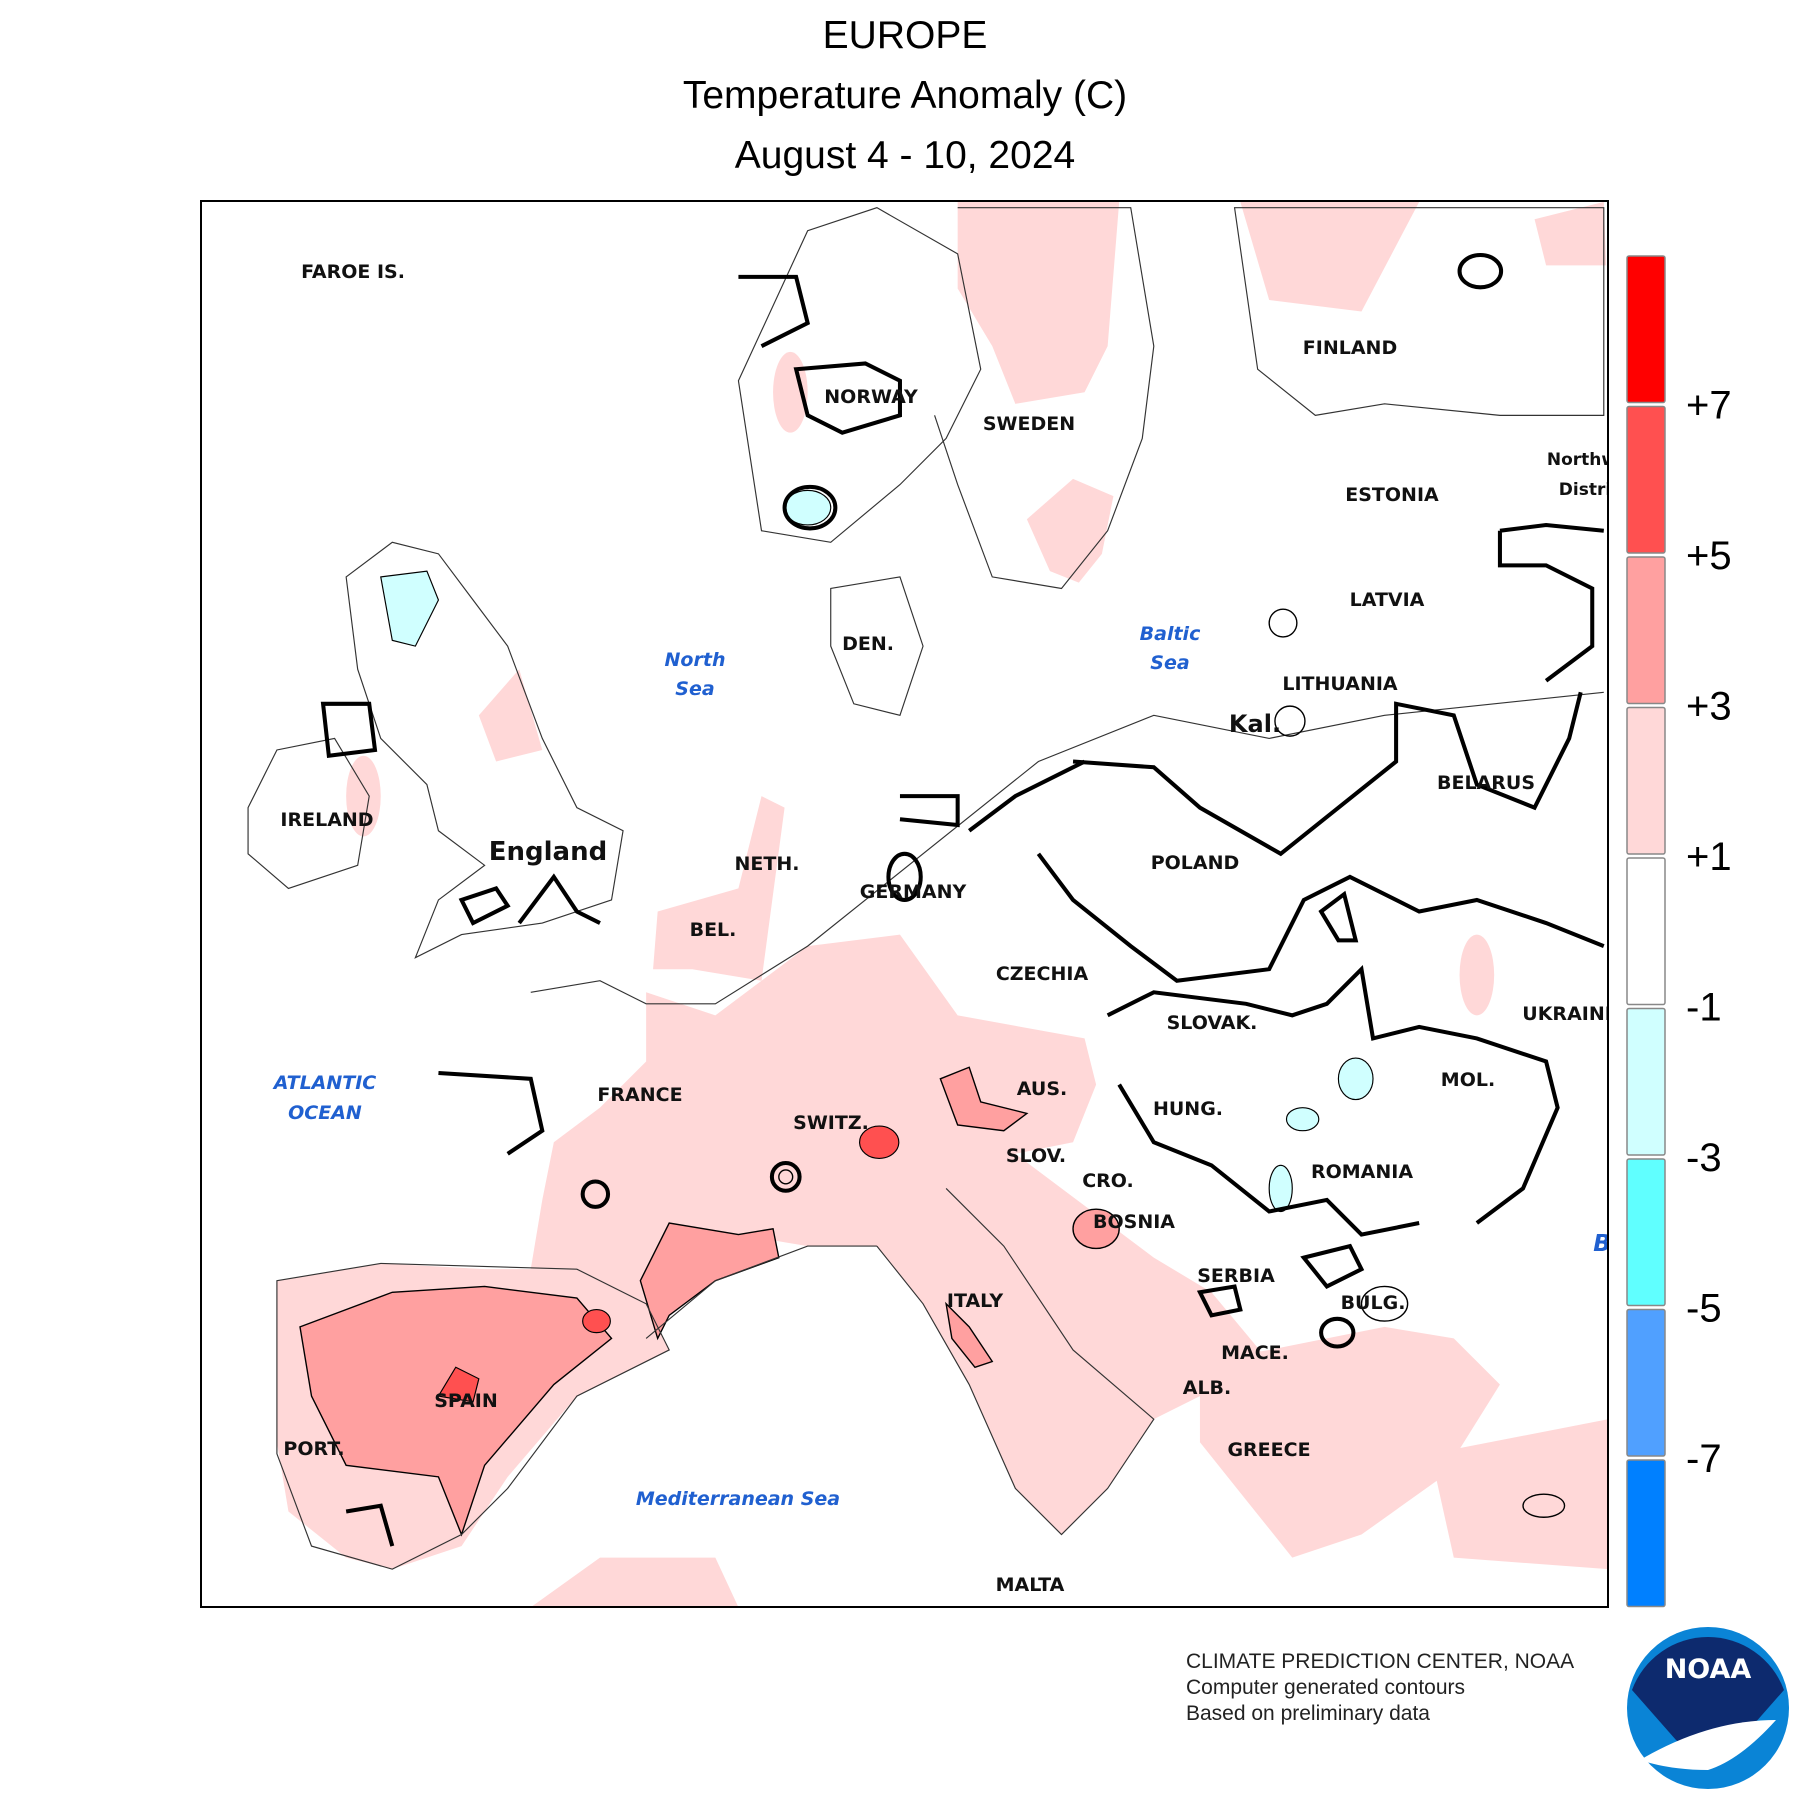 This screenshot has width=1800, height=1800. Describe the element at coordinates (905, 155) in the screenshot. I see `dates: August 4 - 10, 2024` at that location.